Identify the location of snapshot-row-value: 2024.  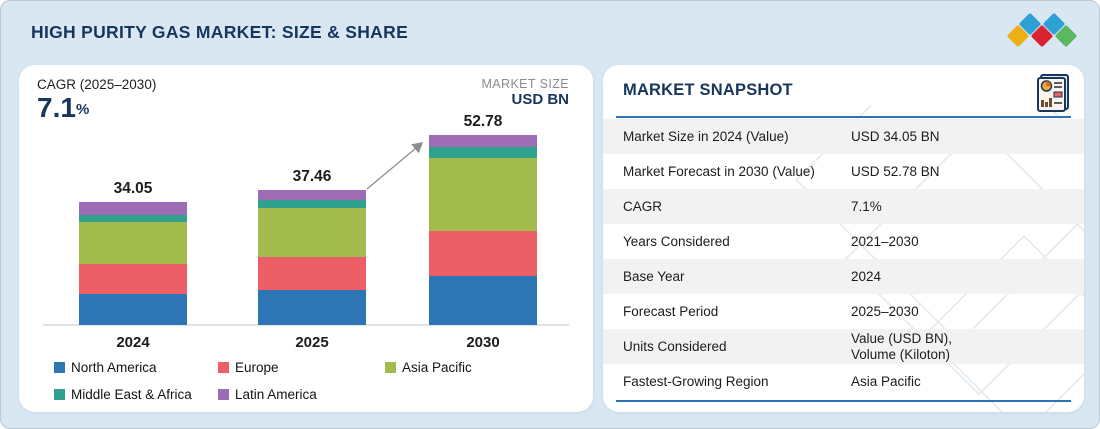
(866, 276).